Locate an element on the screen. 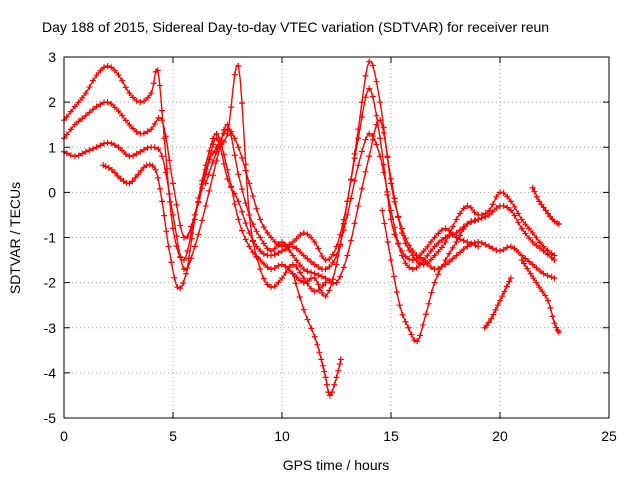  y-tick-label: -4 is located at coordinates (50, 373).